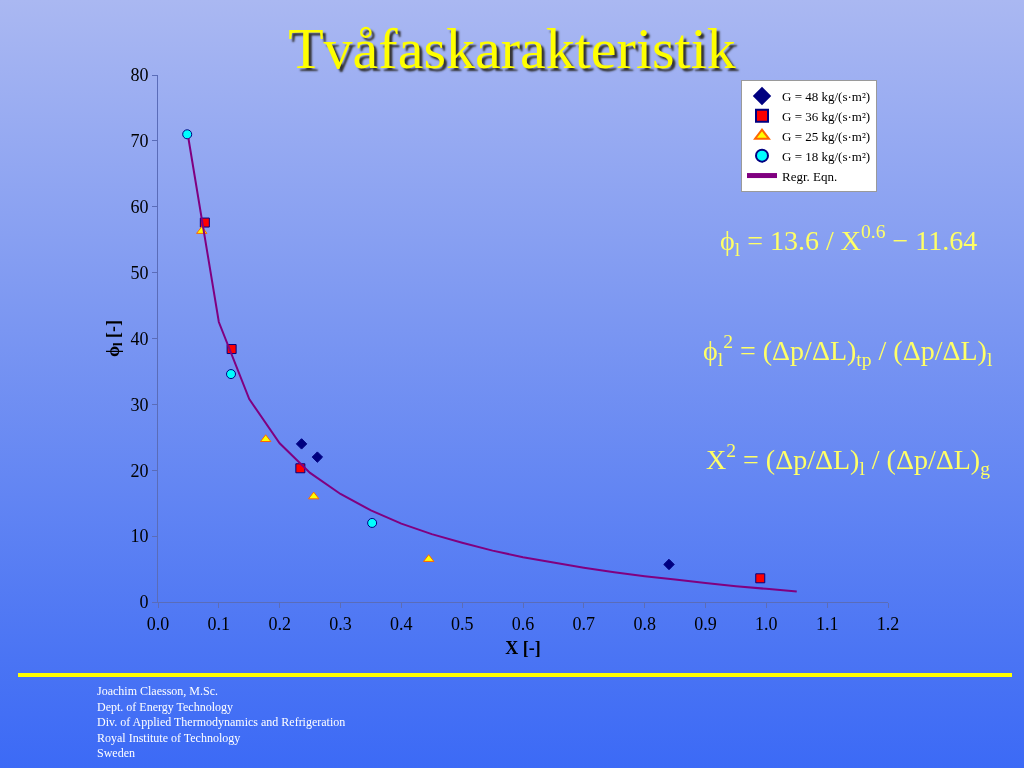  What do you see at coordinates (144, 602) in the screenshot?
I see `y-tick-label: 0` at bounding box center [144, 602].